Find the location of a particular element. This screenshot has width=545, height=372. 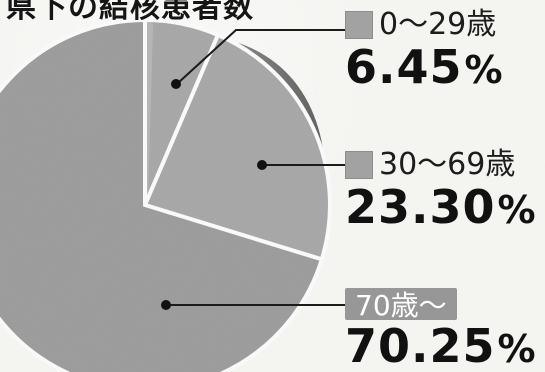

value-unit-70-plus: % is located at coordinates (516, 349).